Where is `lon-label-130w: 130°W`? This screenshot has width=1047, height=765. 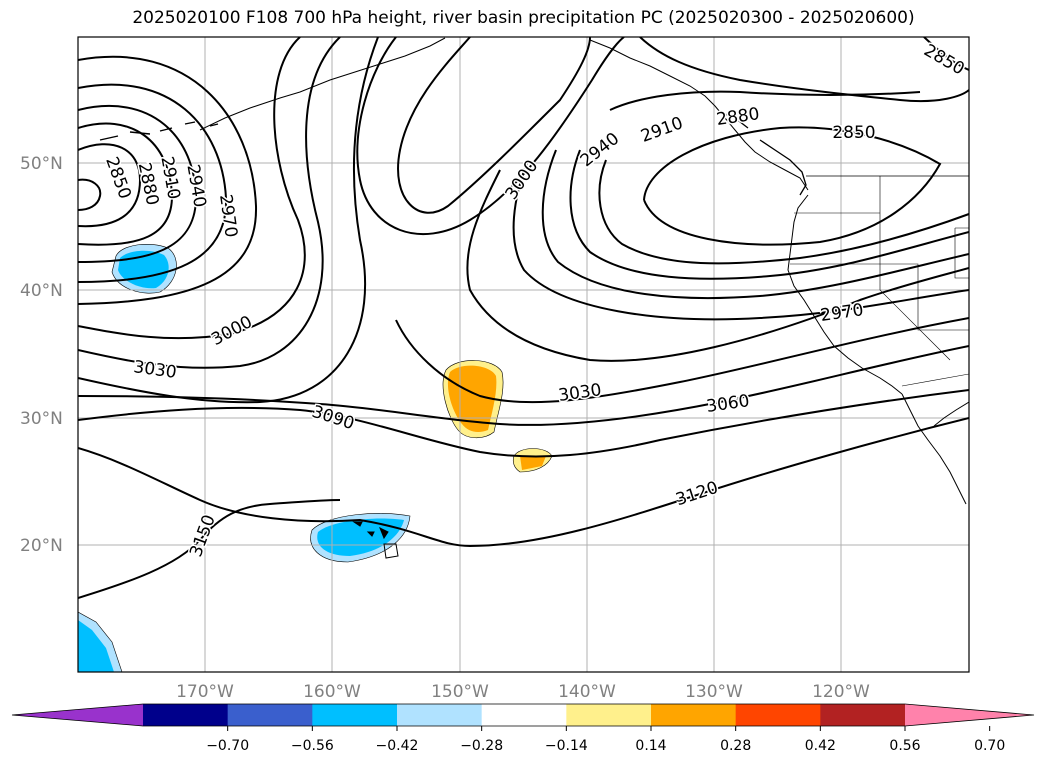
lon-label-130w: 130°W is located at coordinates (714, 692).